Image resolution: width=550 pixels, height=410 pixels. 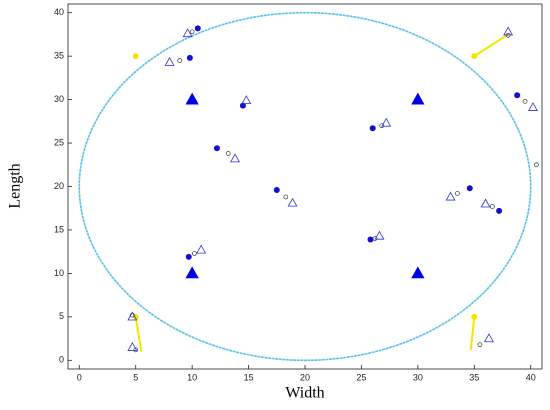 I want to click on x-tick-label: 5, so click(x=135, y=377).